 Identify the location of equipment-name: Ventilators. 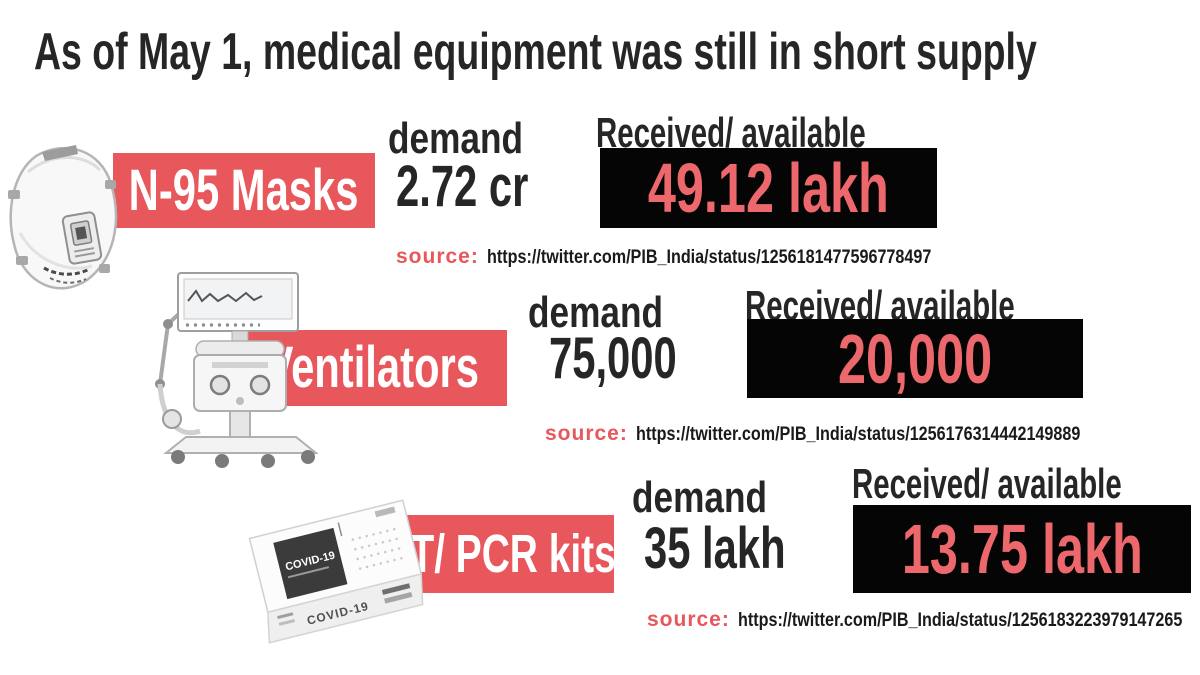
(372, 367).